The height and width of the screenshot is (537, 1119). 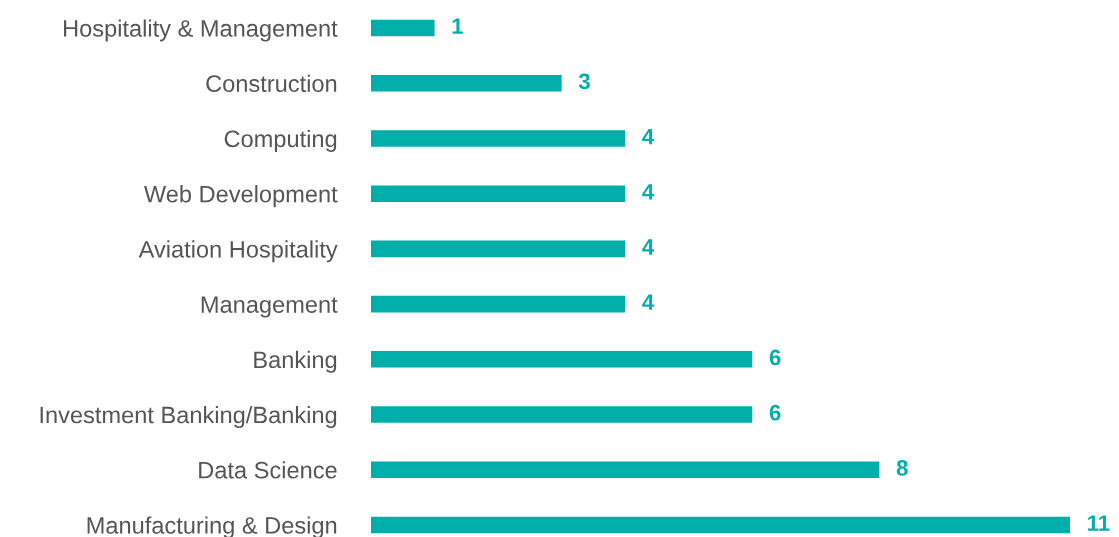 I want to click on data-label: 11, so click(x=1099, y=523).